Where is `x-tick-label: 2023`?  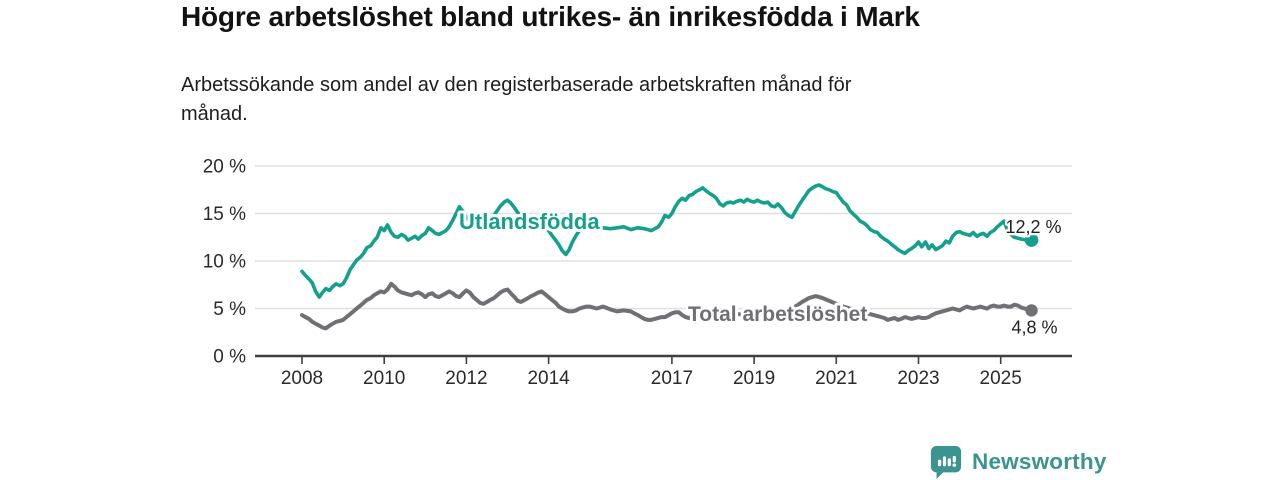
x-tick-label: 2023 is located at coordinates (918, 378).